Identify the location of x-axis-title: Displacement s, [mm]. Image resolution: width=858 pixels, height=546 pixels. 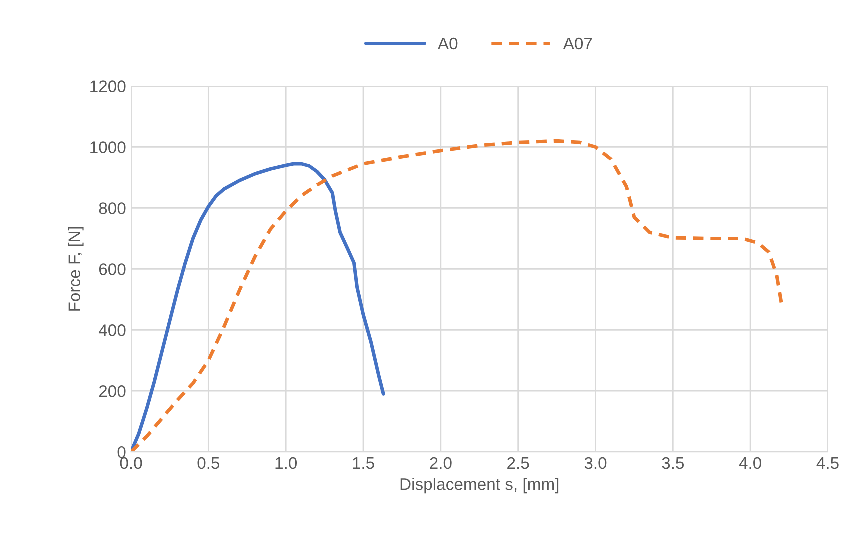
(479, 486).